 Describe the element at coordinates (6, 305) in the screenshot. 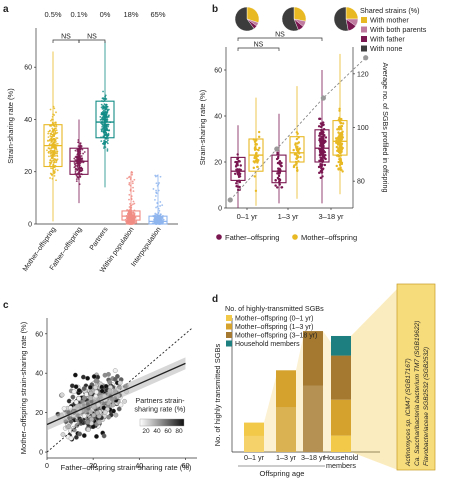

I see `panel-label-c: c` at that location.